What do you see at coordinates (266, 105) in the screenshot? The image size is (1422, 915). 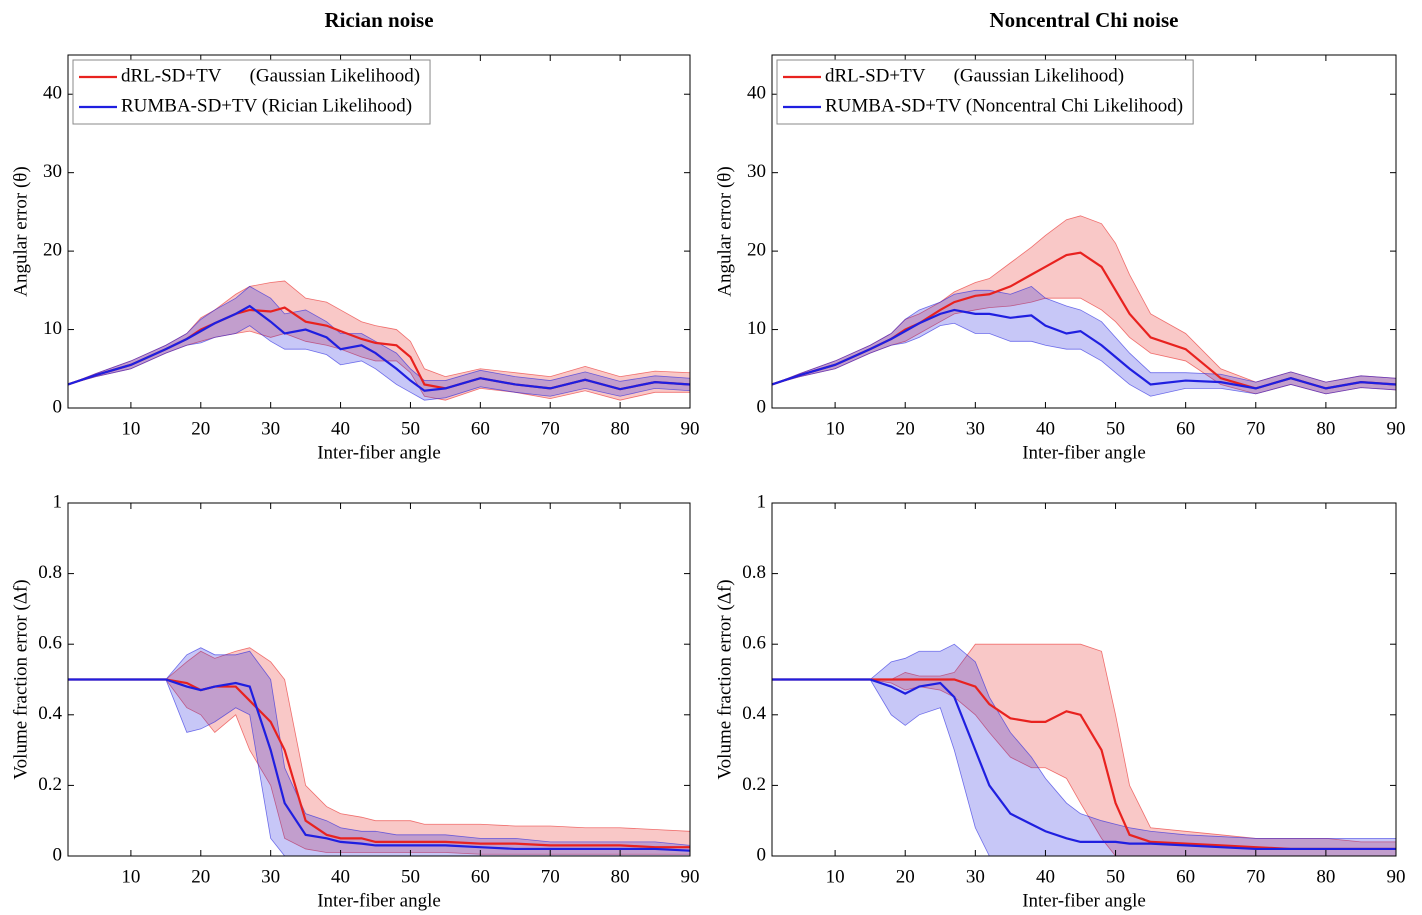 I see `legend-label: RUMBA-SD+TV (Rician Likelihood)` at bounding box center [266, 105].